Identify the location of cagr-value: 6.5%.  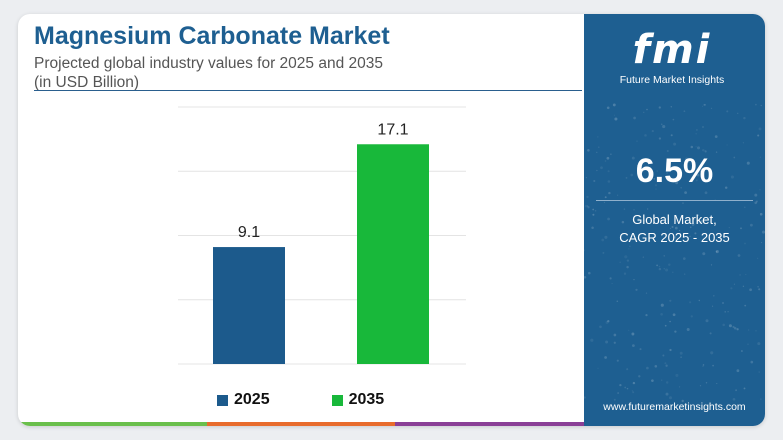
(674, 171).